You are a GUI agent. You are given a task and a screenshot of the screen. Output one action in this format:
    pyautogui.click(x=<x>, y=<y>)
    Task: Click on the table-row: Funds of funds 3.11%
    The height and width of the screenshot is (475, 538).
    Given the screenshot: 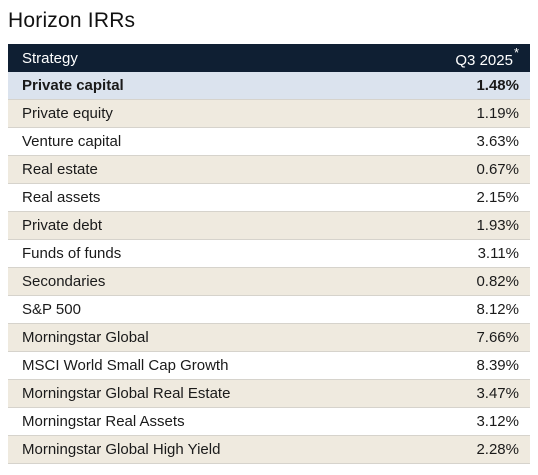 What is the action you would take?
    pyautogui.click(x=269, y=254)
    